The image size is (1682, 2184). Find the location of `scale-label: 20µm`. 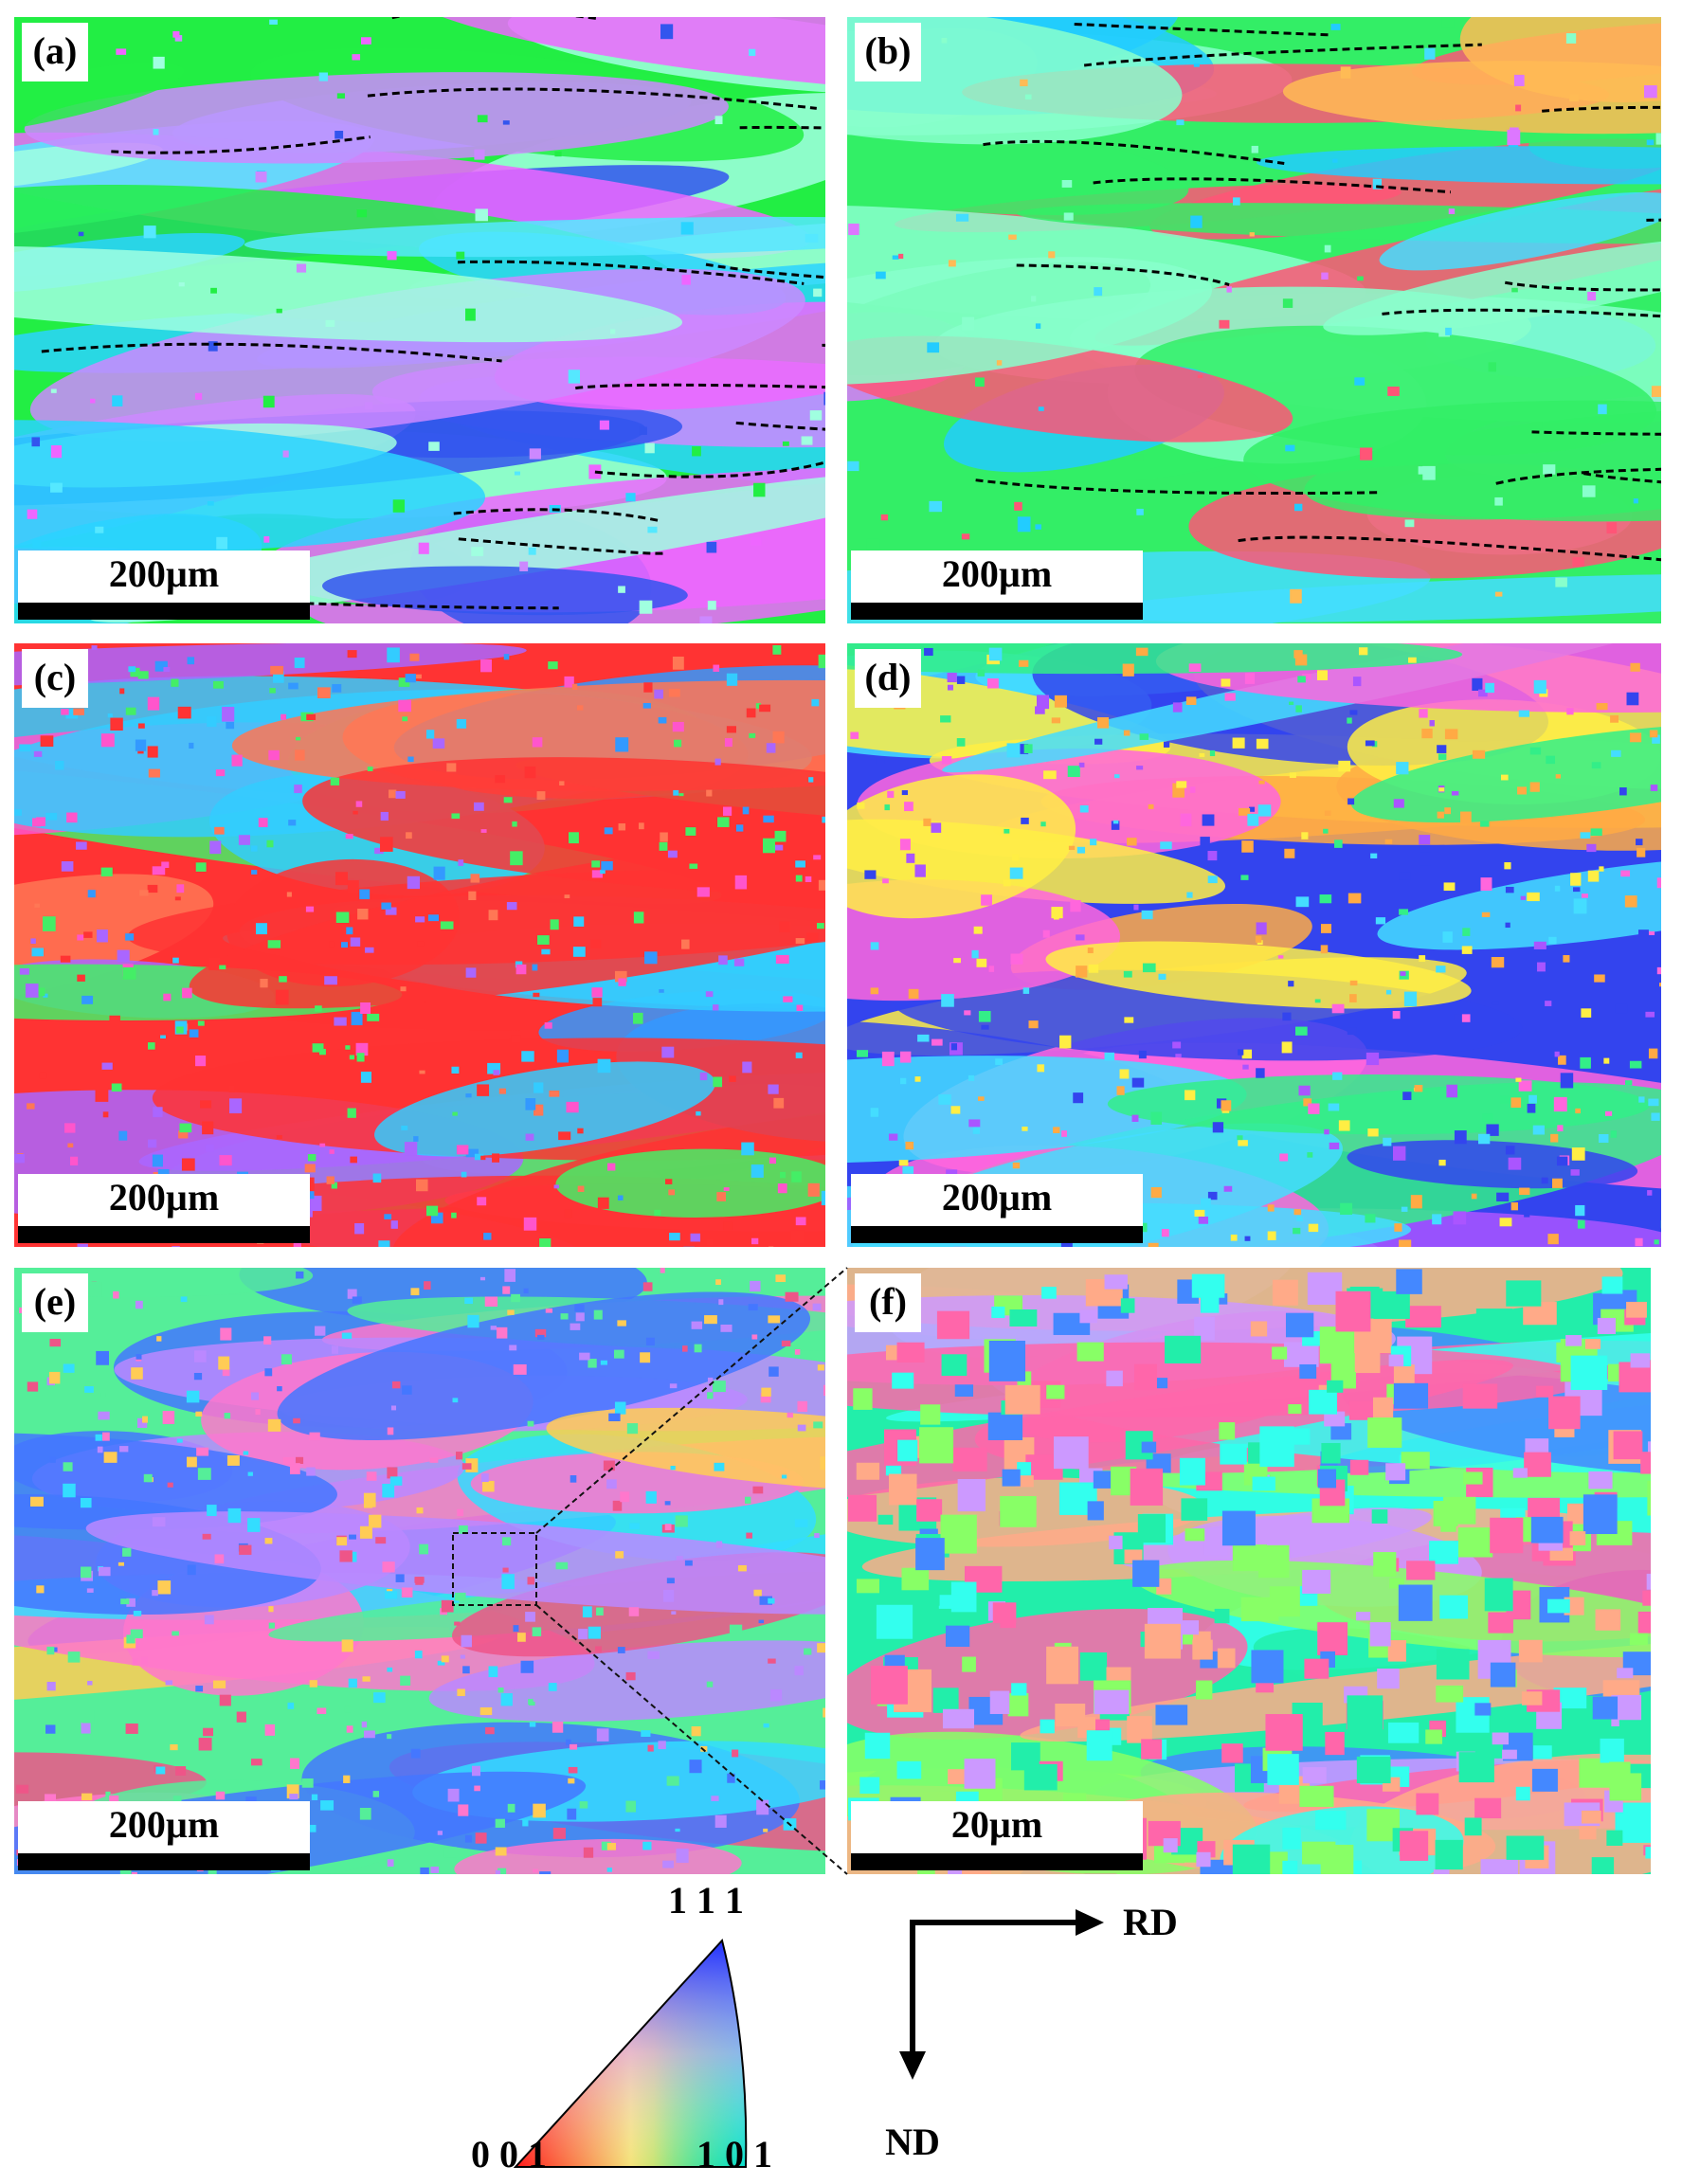

scale-label: 20µm is located at coordinates (996, 1824).